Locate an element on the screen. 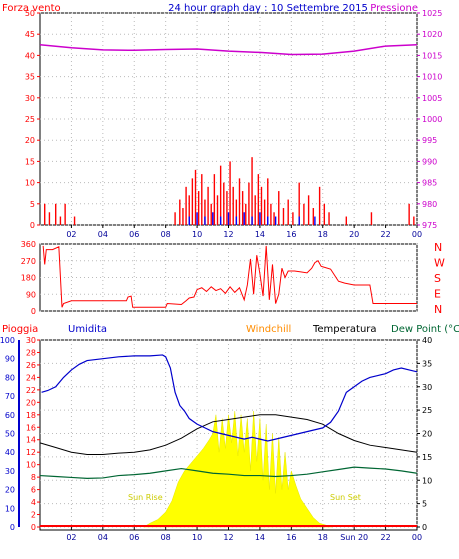 The height and width of the screenshot is (559, 459). humidity-tick-label: 0 is located at coordinates (12, 527).